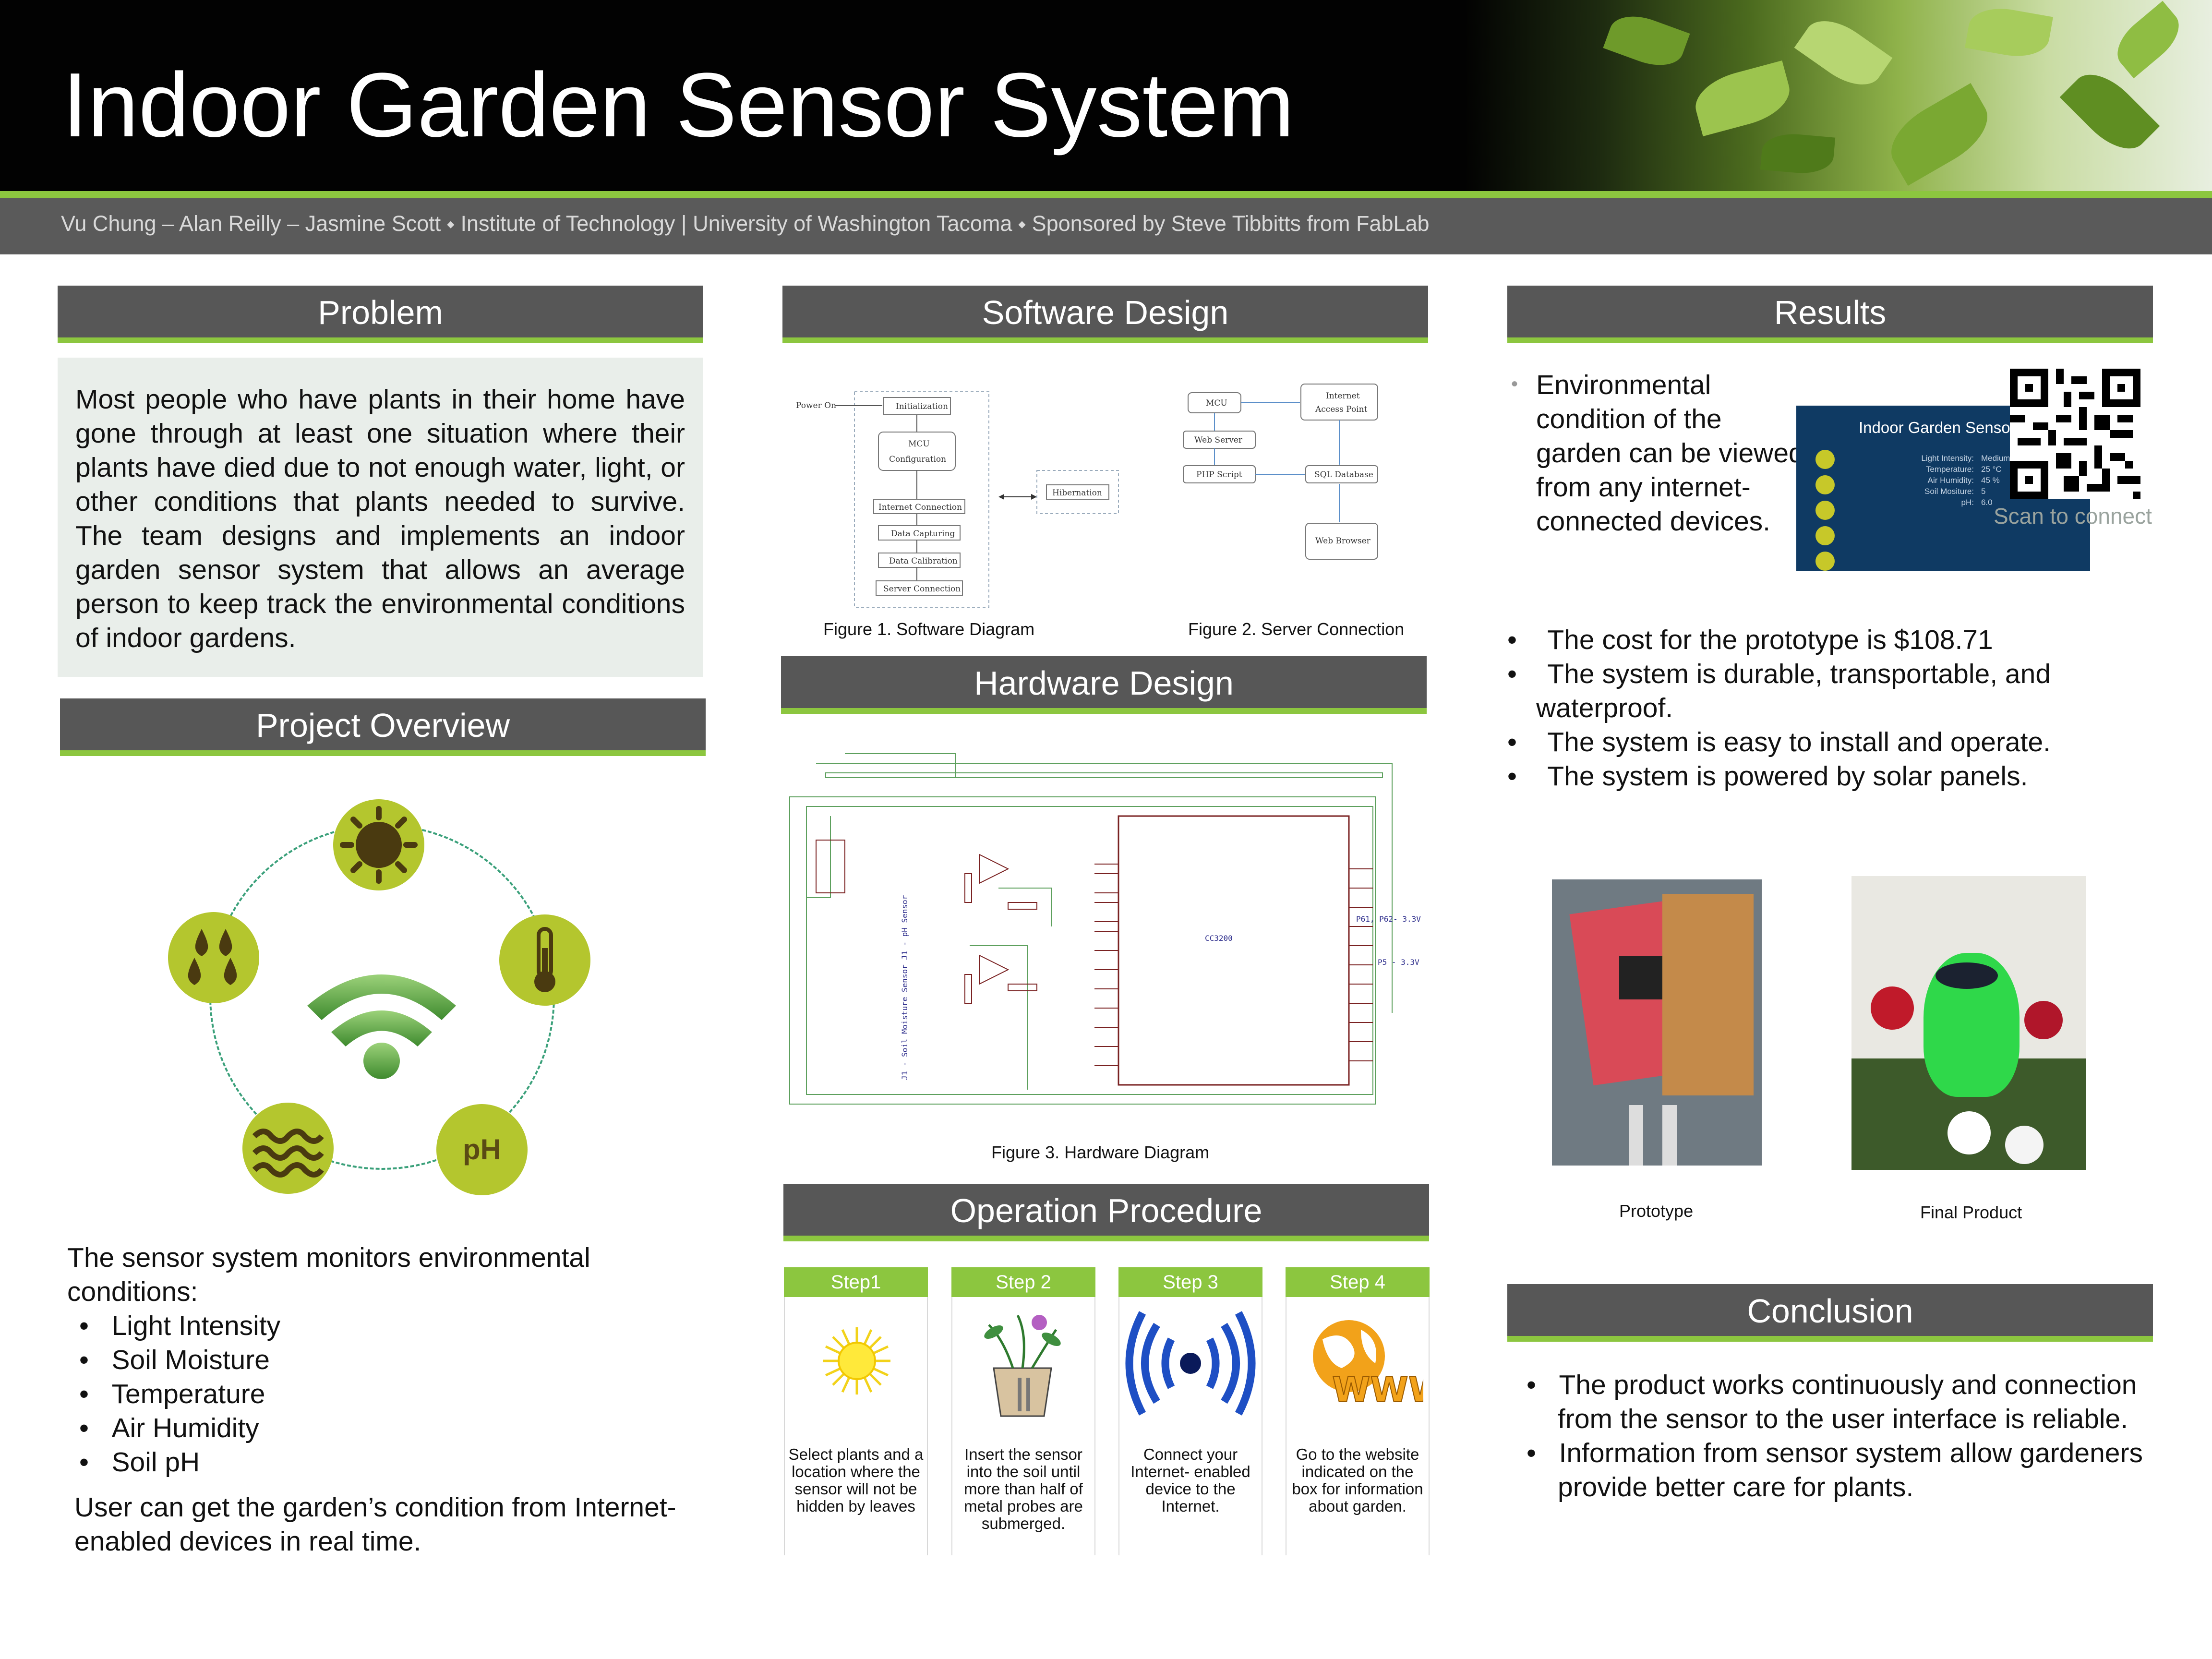 The width and height of the screenshot is (2212, 1659). I want to click on problem-heading: Problem, so click(380, 314).